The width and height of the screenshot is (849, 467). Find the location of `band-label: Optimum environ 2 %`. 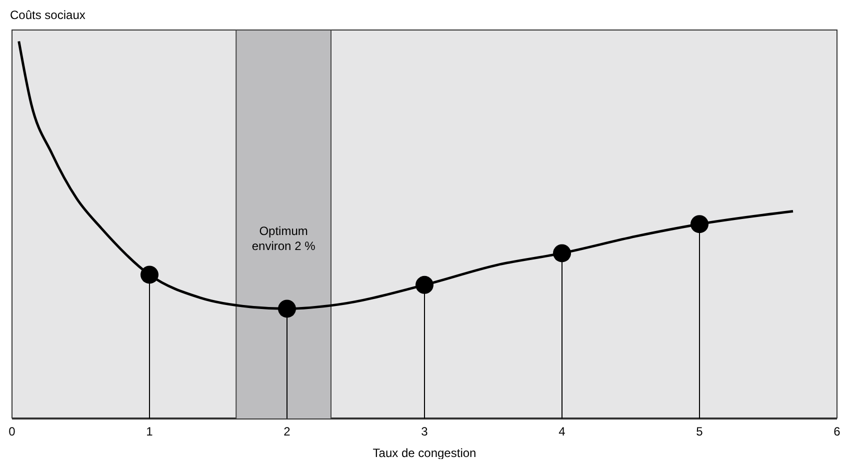

band-label: Optimum environ 2 % is located at coordinates (284, 238).